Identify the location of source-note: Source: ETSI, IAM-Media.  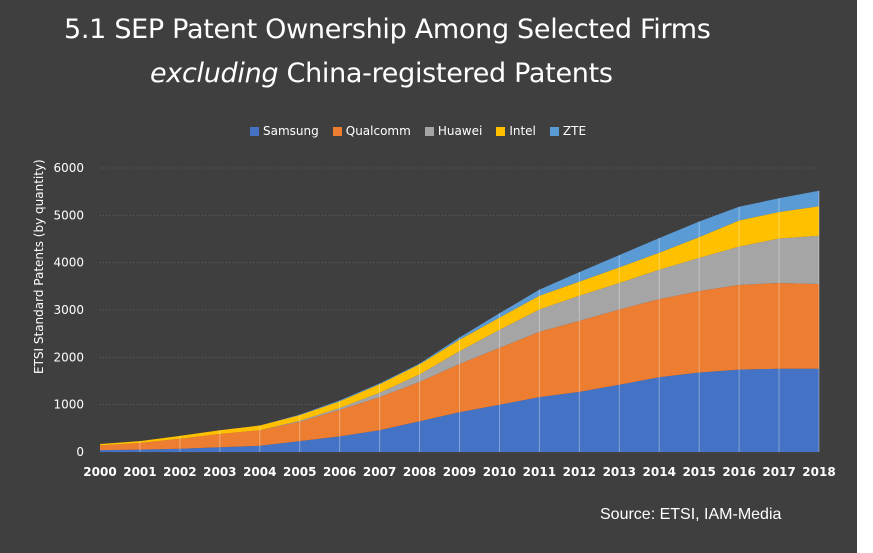
(691, 514).